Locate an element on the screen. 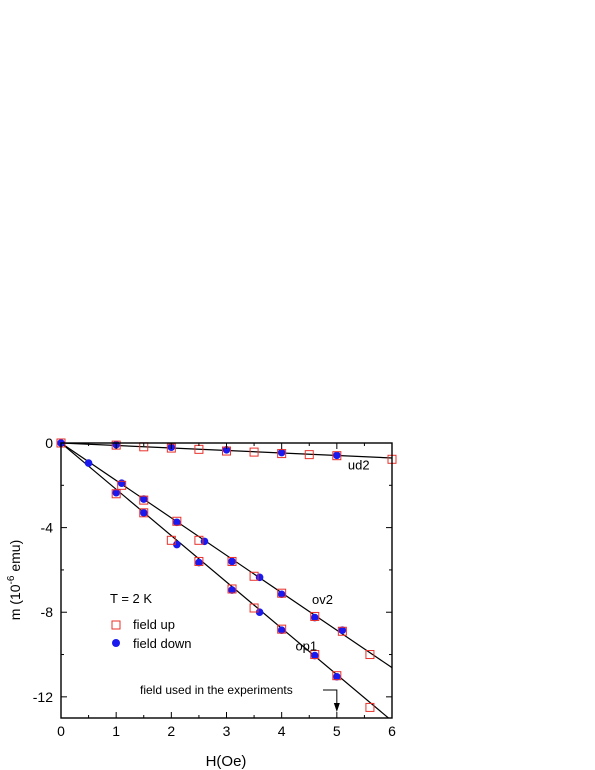  y-axis-label-main: m (10 is located at coordinates (15, 602).